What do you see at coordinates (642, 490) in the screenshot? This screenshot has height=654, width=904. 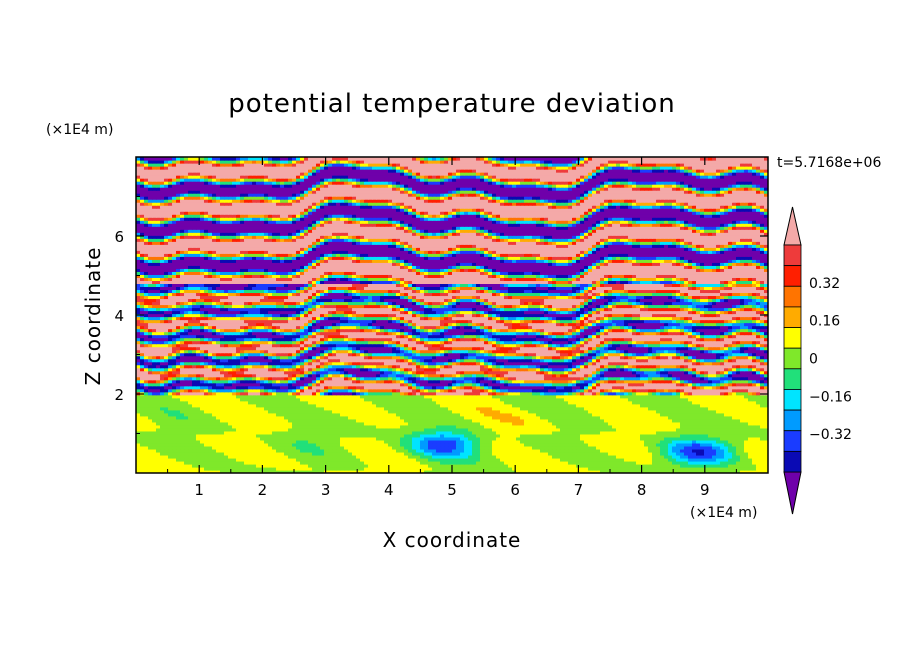 I see `x-tick-label: 8` at bounding box center [642, 490].